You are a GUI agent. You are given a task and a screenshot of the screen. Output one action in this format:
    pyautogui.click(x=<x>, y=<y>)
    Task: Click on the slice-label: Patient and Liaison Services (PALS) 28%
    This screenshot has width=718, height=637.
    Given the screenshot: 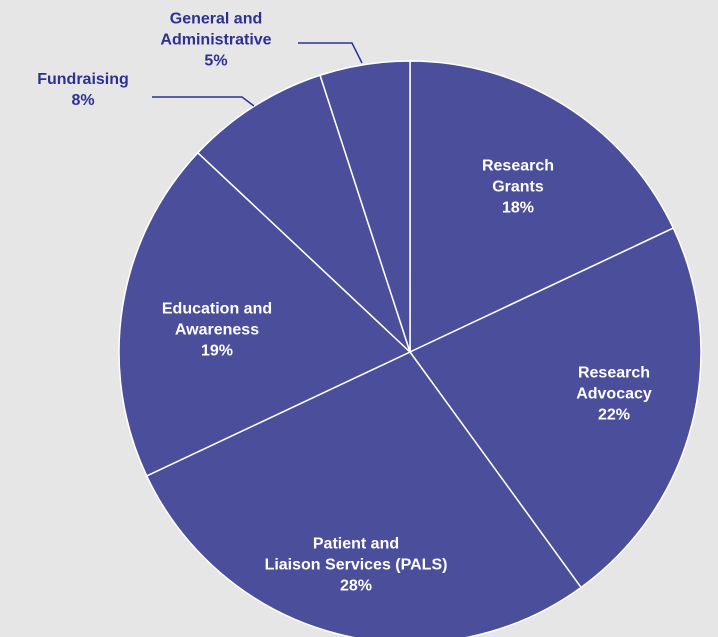 What is the action you would take?
    pyautogui.click(x=356, y=565)
    